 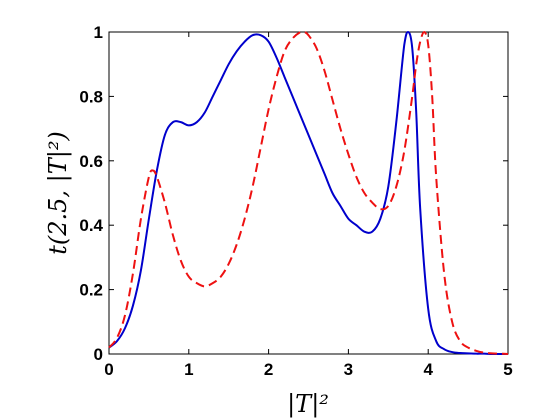 I want to click on x-tick-label: 1, so click(x=188, y=369).